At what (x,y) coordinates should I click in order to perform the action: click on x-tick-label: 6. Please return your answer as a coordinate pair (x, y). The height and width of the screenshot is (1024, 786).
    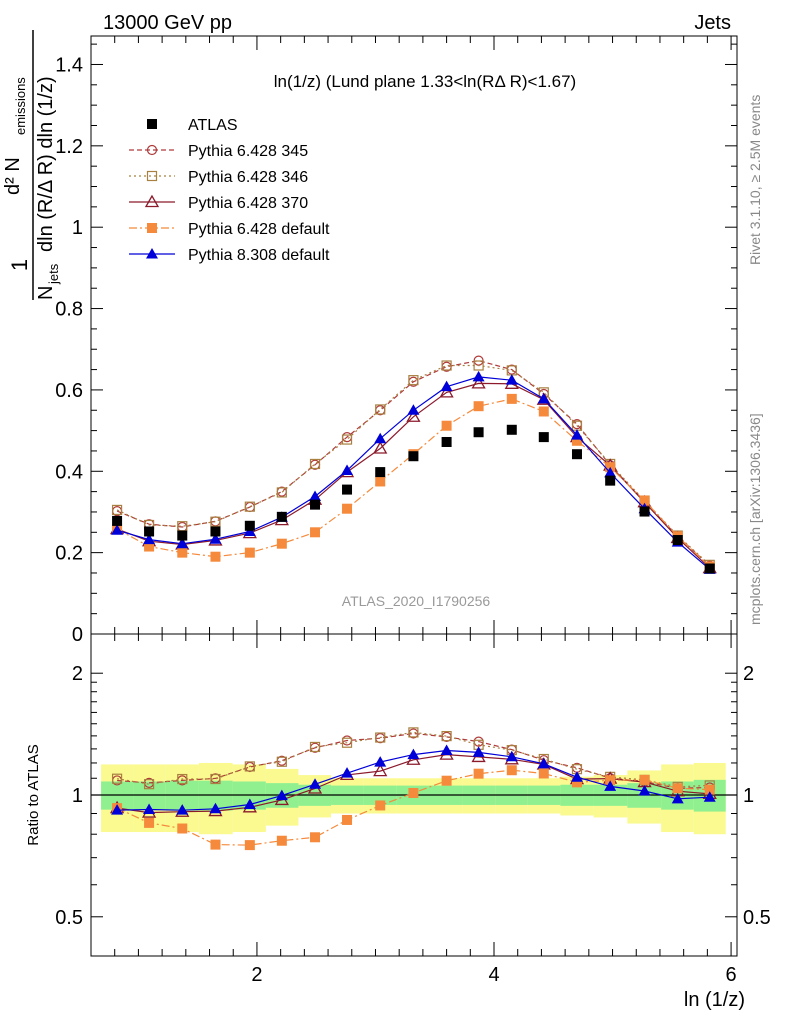
    Looking at the image, I should click on (731, 975).